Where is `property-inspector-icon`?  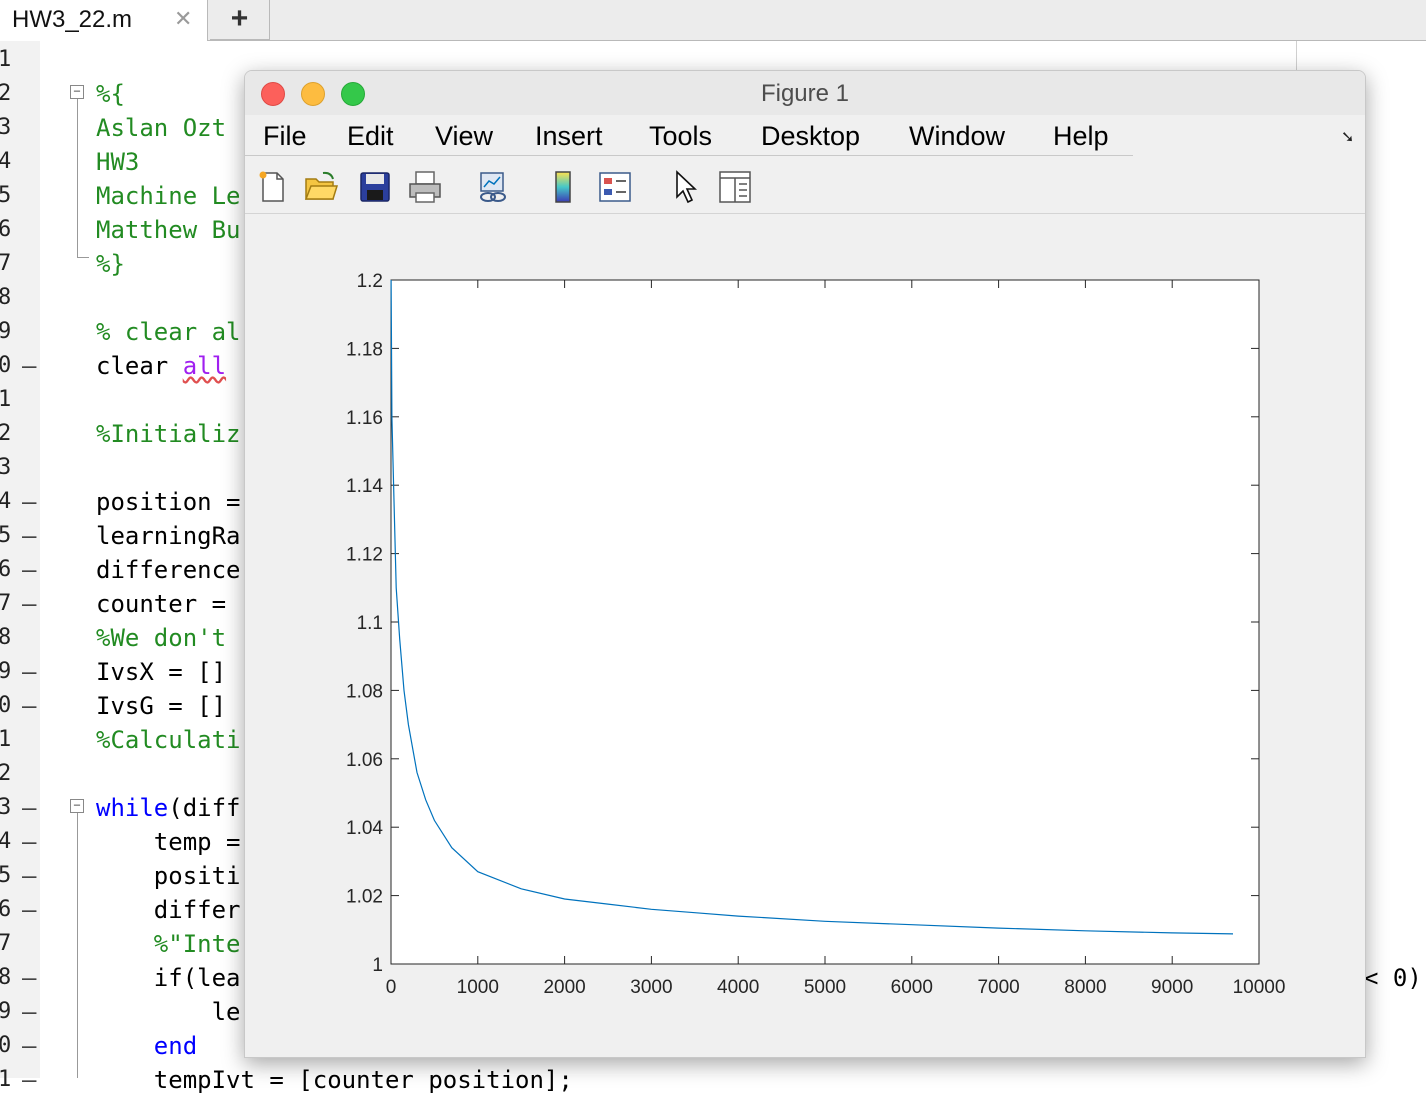
property-inspector-icon is located at coordinates (735, 187).